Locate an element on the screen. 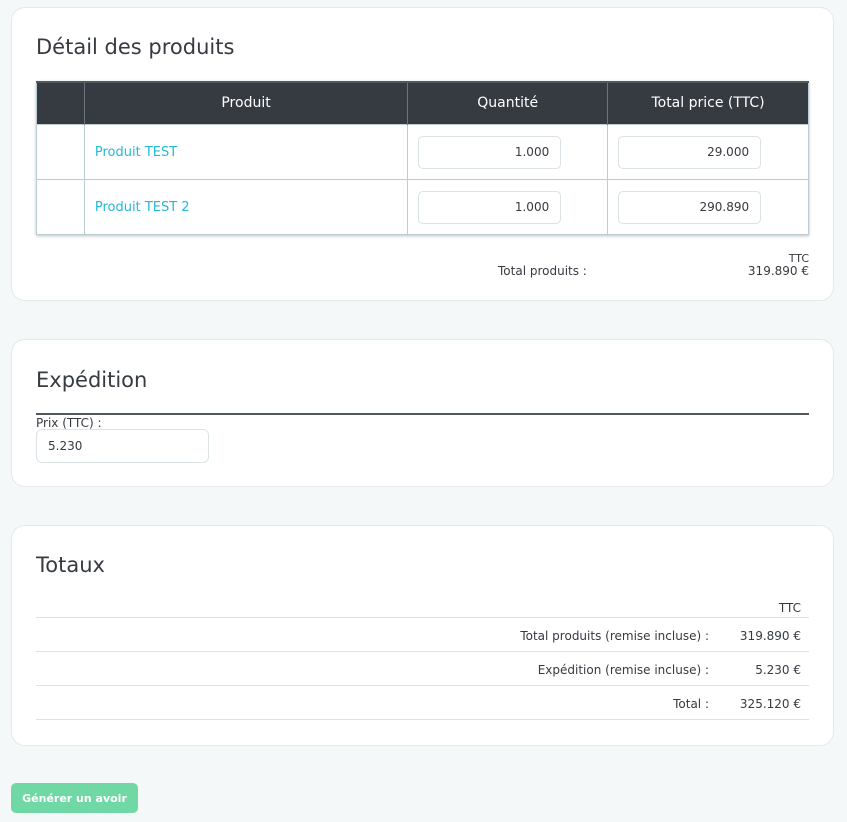 This screenshot has height=822, width=847. generate-credit-slip-button: Générer un avoir is located at coordinates (74, 798).